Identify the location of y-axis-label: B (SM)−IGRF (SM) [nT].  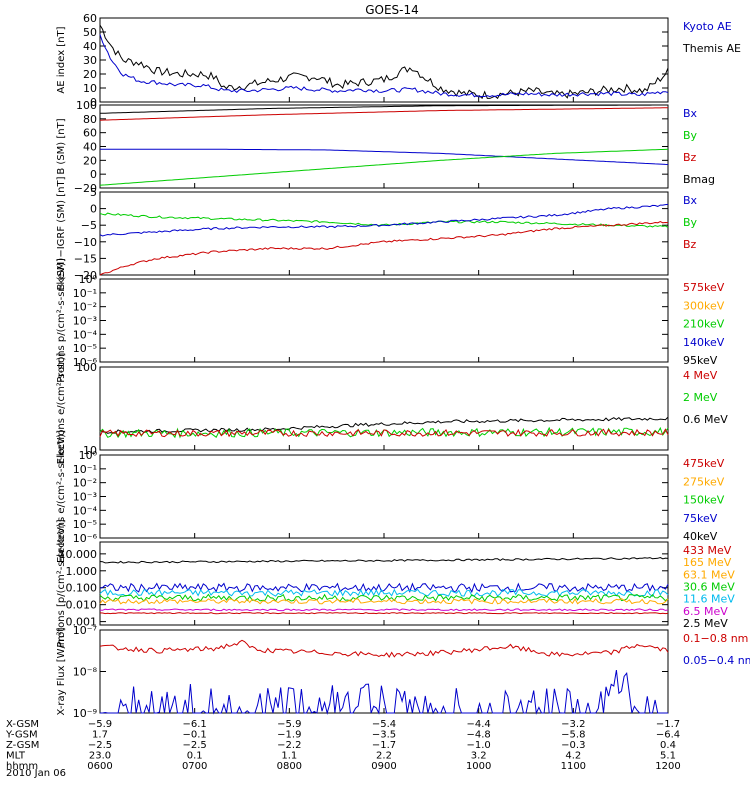
(61, 233).